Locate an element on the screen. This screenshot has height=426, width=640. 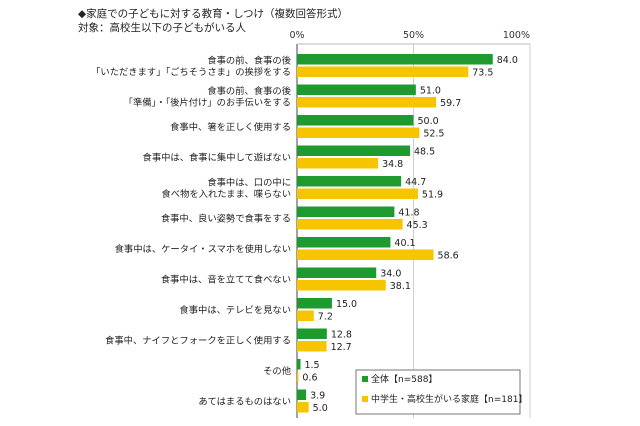
data-label: 58.6 is located at coordinates (448, 256).